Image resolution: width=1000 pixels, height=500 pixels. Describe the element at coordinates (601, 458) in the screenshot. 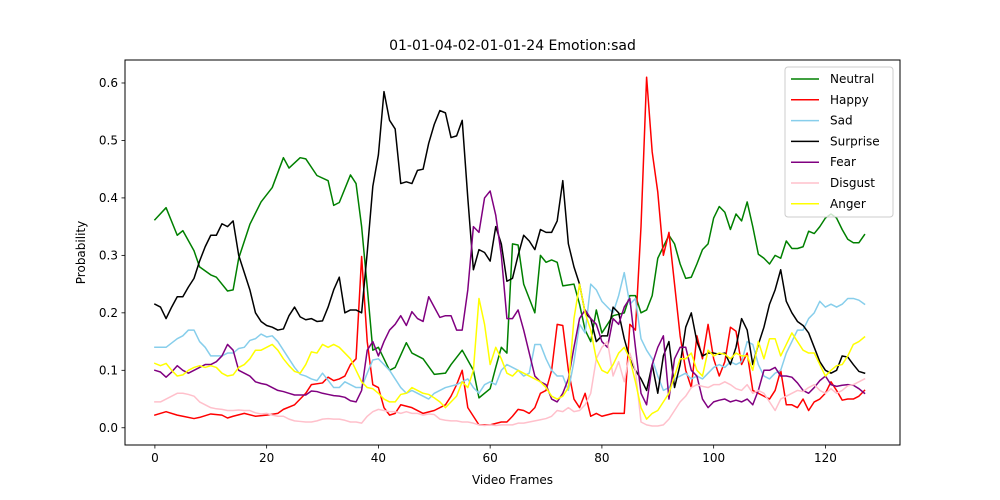

I see `x-tick-label: 80` at that location.